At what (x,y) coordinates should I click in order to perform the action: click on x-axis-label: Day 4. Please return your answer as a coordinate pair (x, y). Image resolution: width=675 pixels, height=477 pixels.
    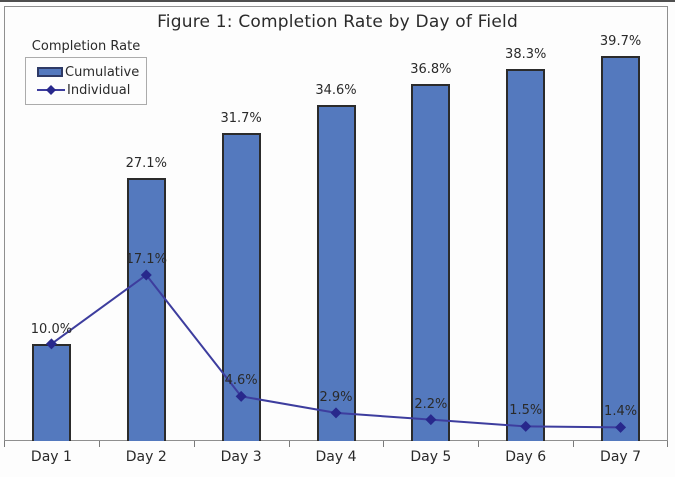
    Looking at the image, I should click on (336, 457).